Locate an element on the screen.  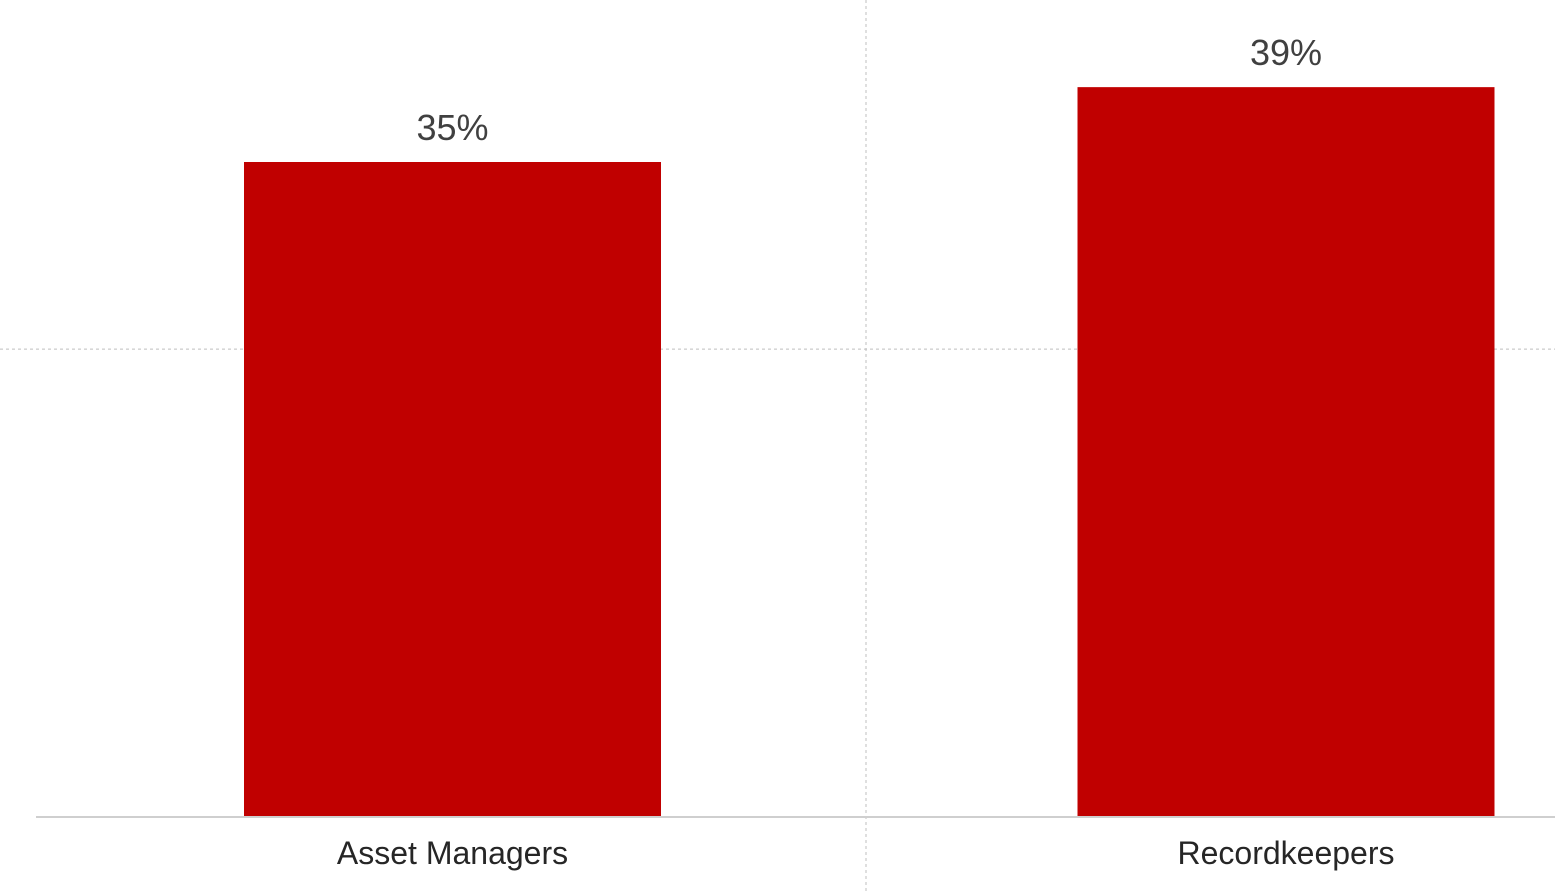
category-labels: Asset Managers Recordkeepers is located at coordinates (866, 853).